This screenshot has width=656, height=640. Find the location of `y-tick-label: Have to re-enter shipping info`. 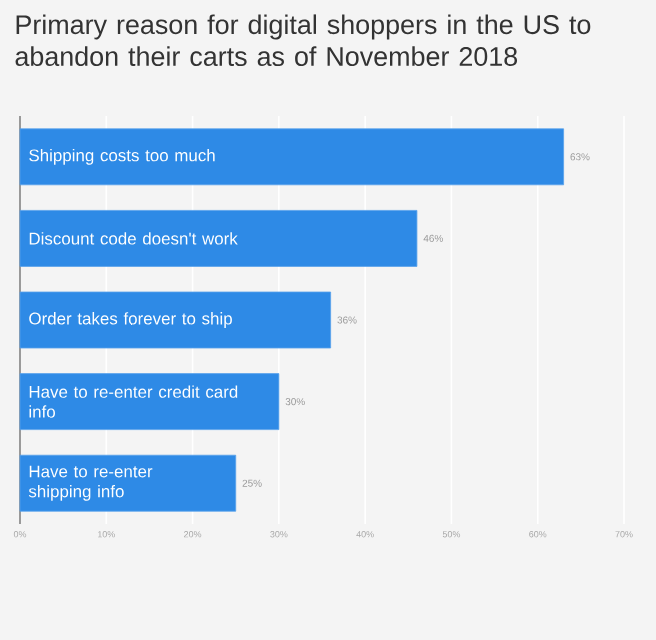

y-tick-label: Have to re-enter shipping info is located at coordinates (90, 483).